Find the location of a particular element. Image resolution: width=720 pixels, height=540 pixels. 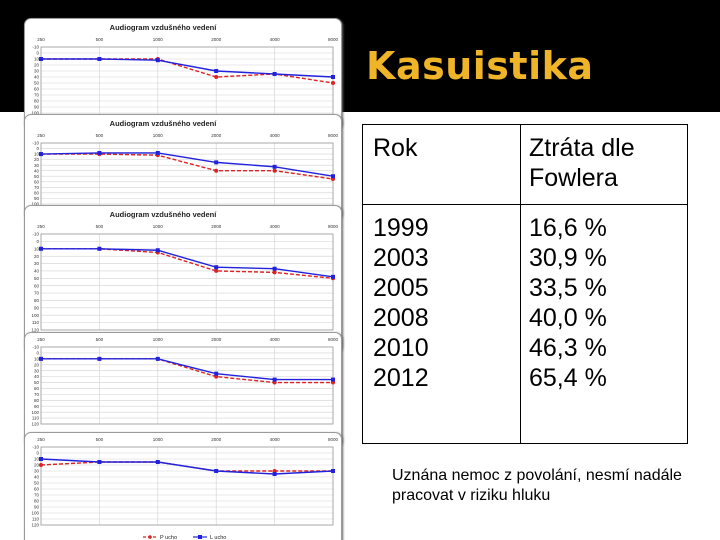

y-tick-label: 80 is located at coordinates (37, 192).